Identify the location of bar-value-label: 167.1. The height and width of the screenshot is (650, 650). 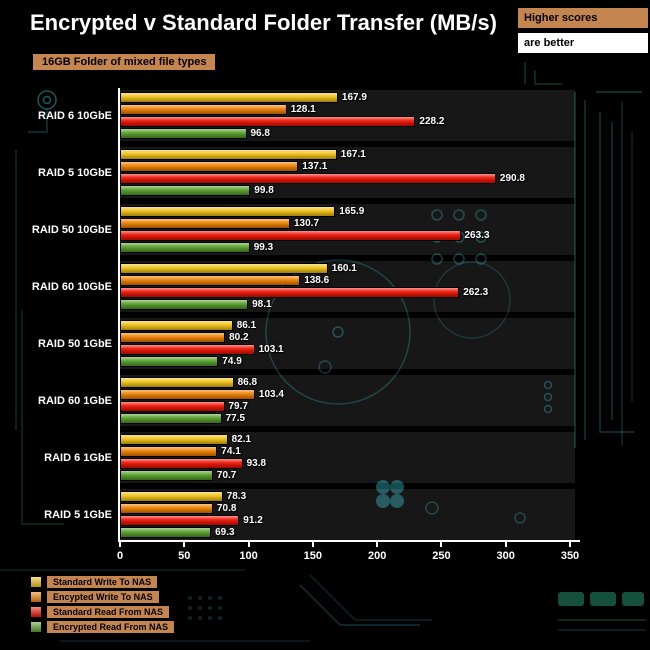
(353, 154).